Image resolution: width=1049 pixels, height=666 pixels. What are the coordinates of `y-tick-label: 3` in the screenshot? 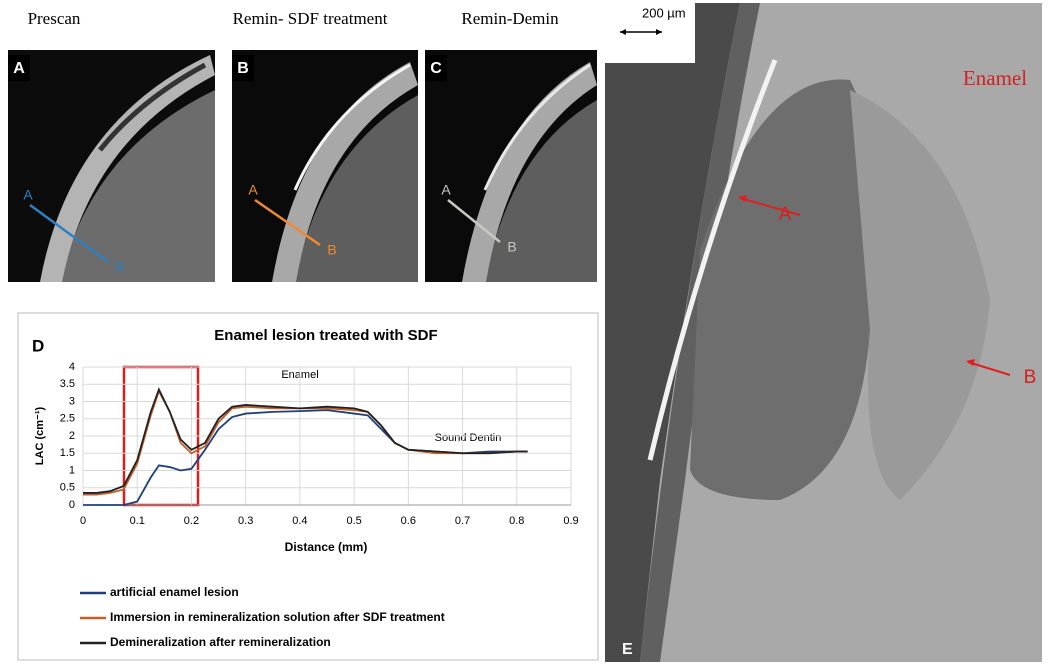 It's located at (72, 401).